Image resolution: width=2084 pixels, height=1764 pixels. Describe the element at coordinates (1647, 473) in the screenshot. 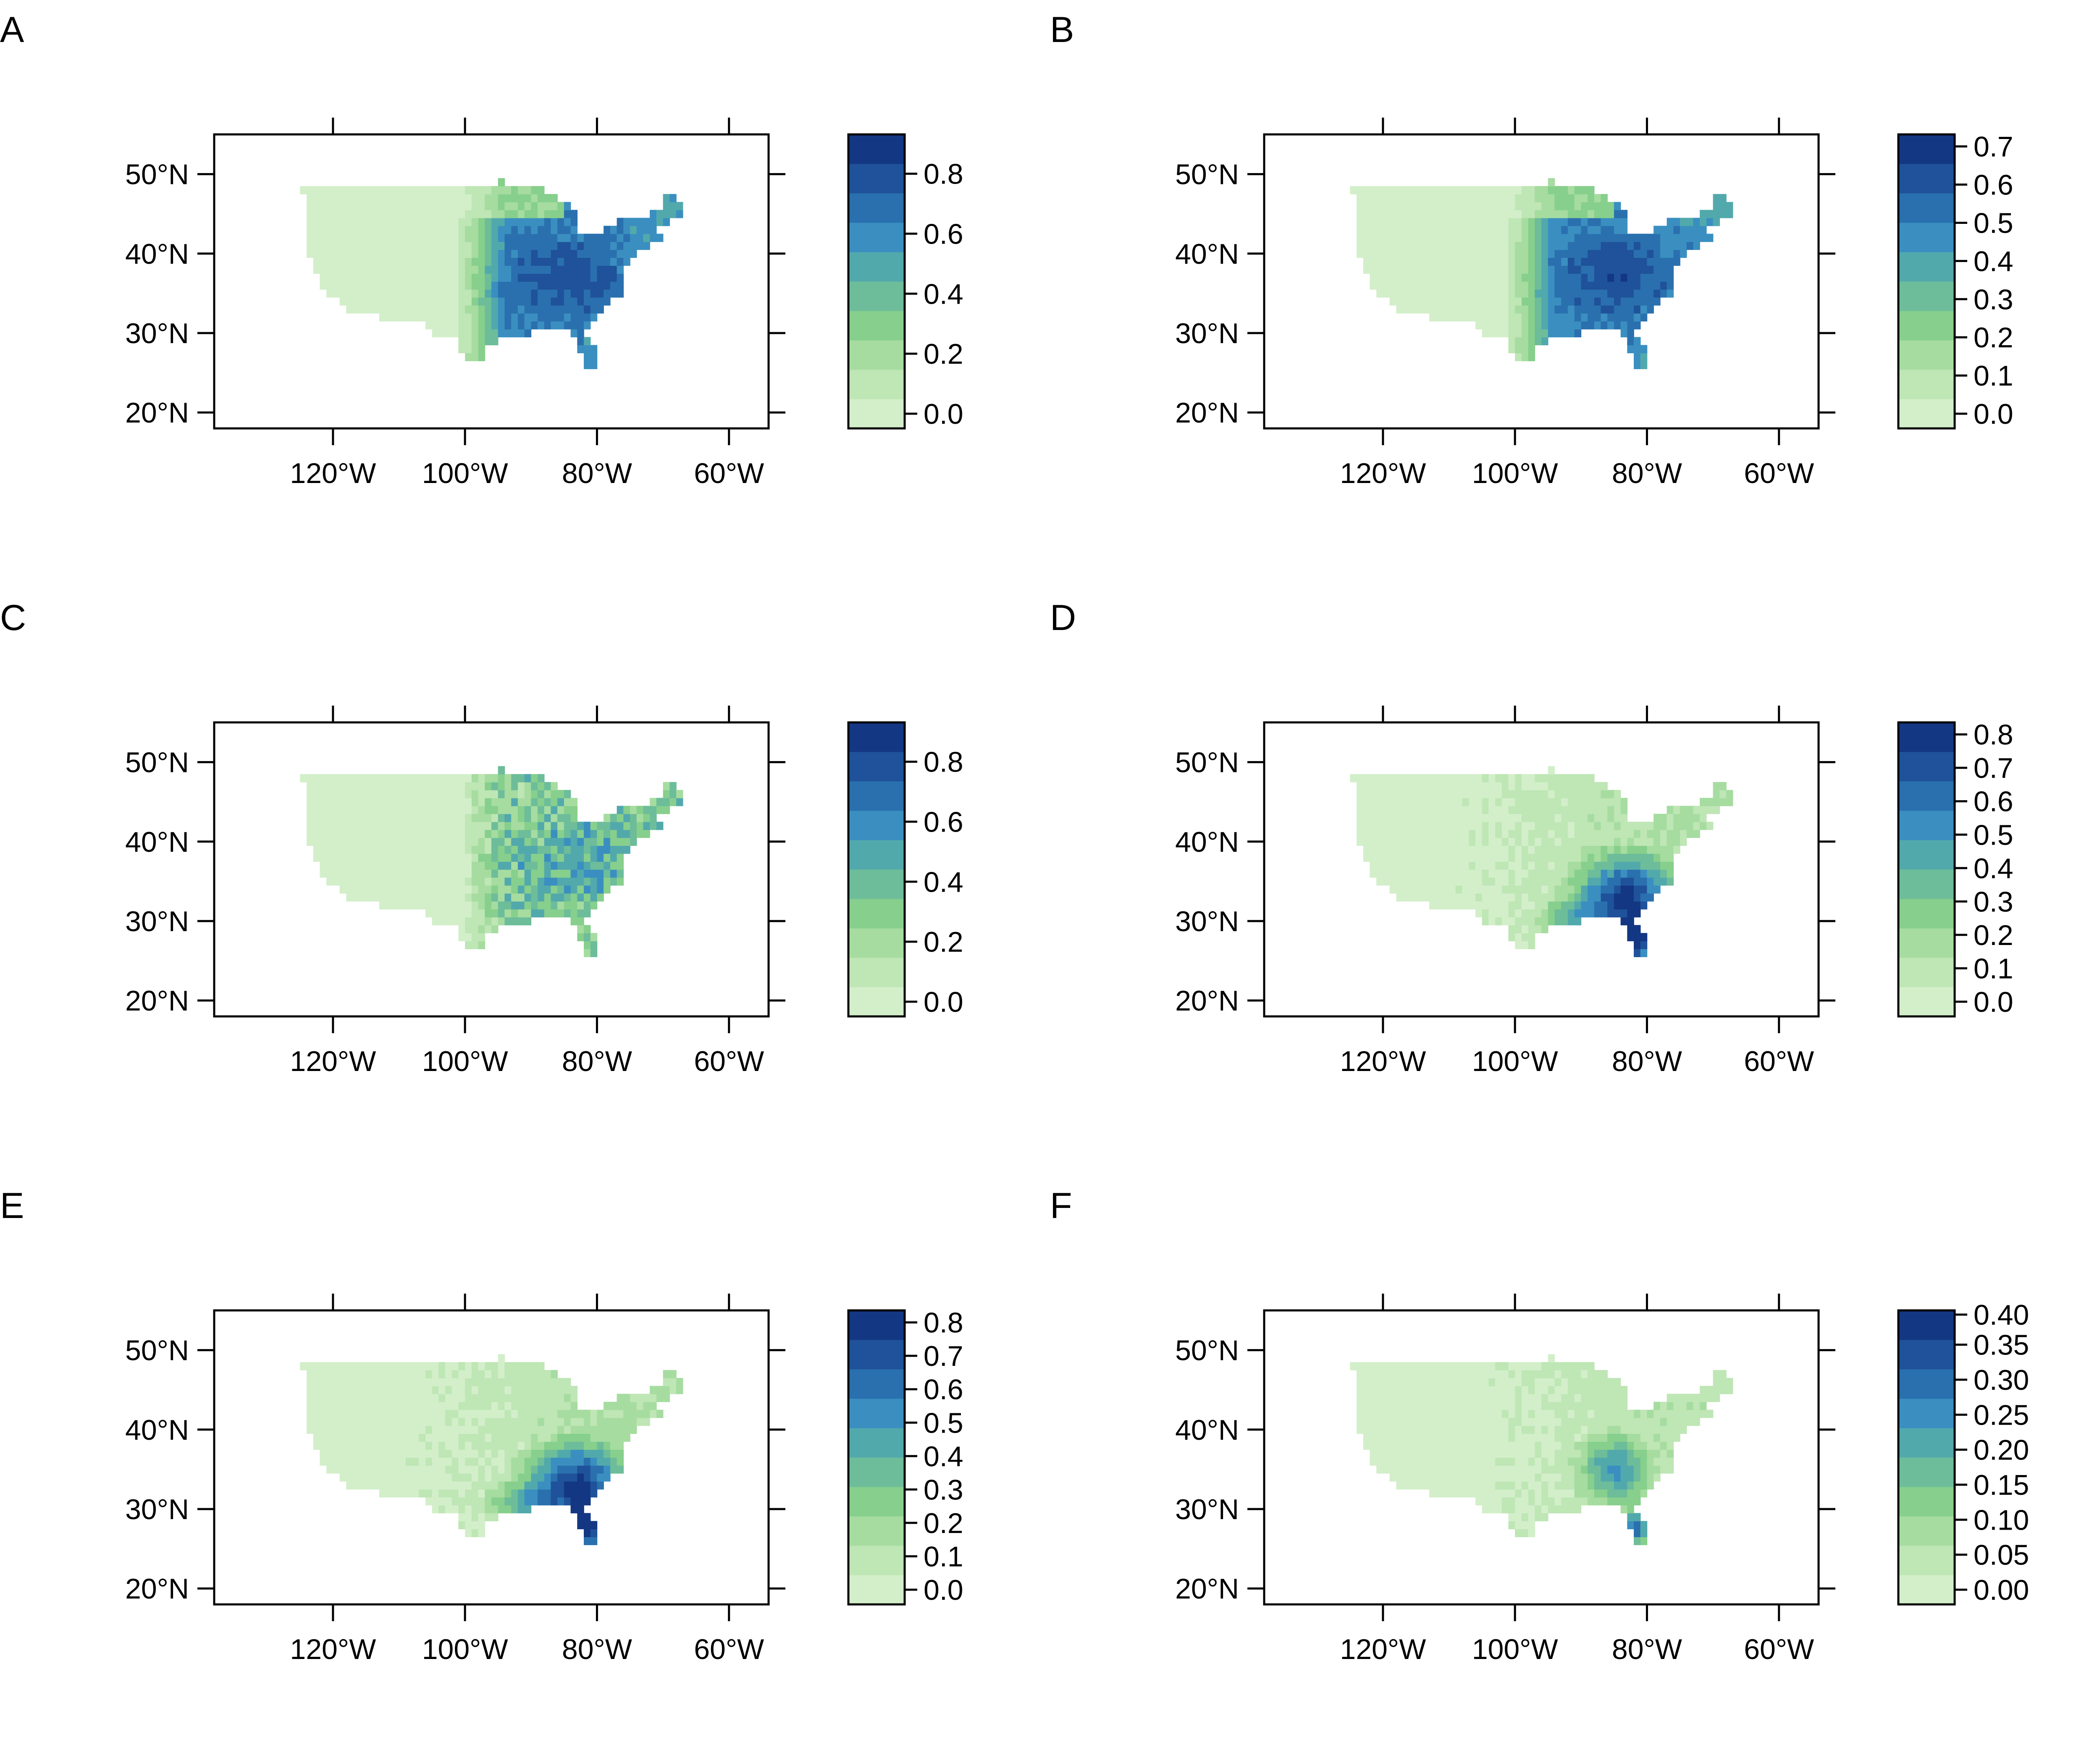

I see `lon-tick-label: 80°W` at that location.